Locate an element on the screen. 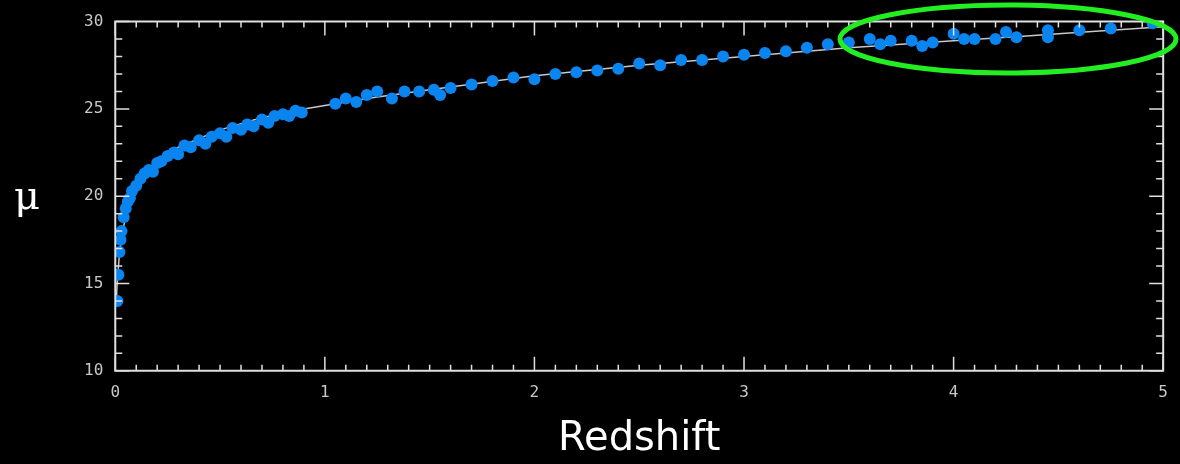 Image resolution: width=1180 pixels, height=464 pixels. x-tick-label: 4 is located at coordinates (953, 391).